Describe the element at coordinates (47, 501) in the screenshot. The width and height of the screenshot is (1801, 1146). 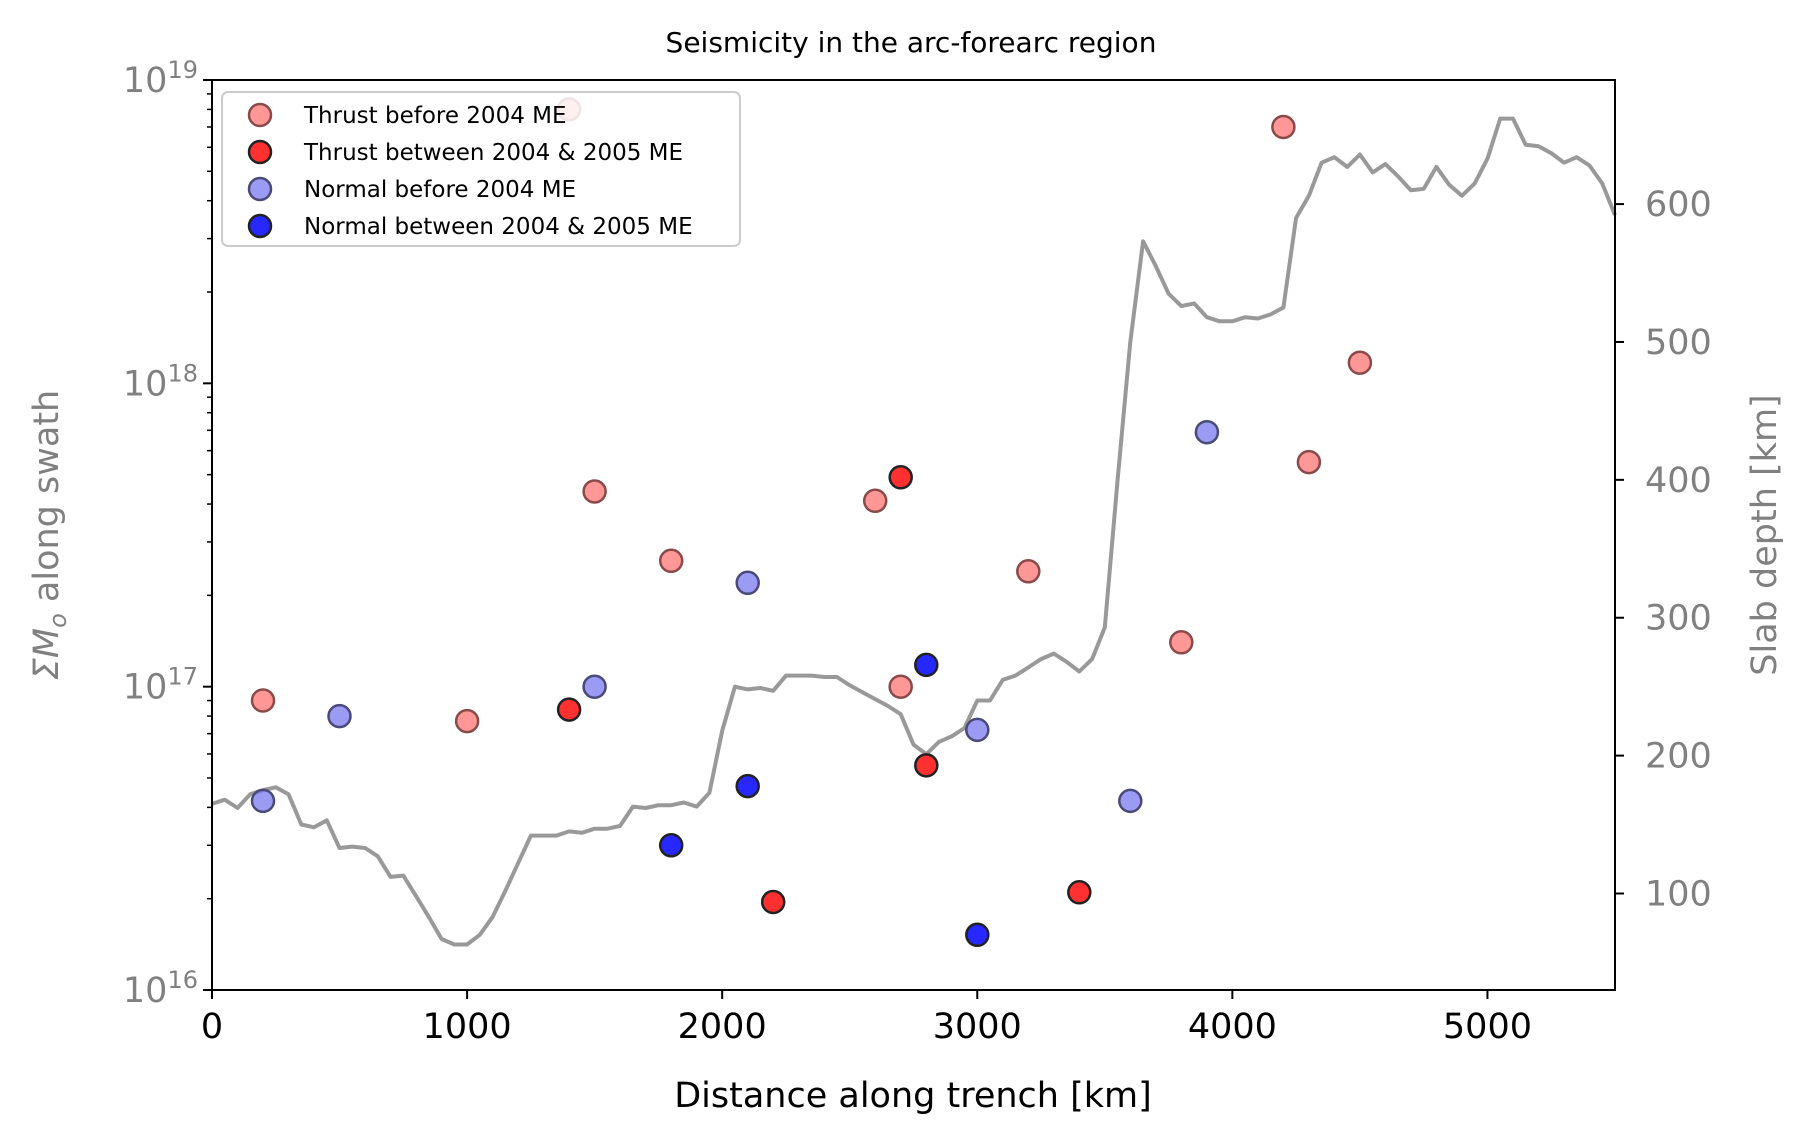
I see `left-y-axis-label-rest: along swath` at that location.